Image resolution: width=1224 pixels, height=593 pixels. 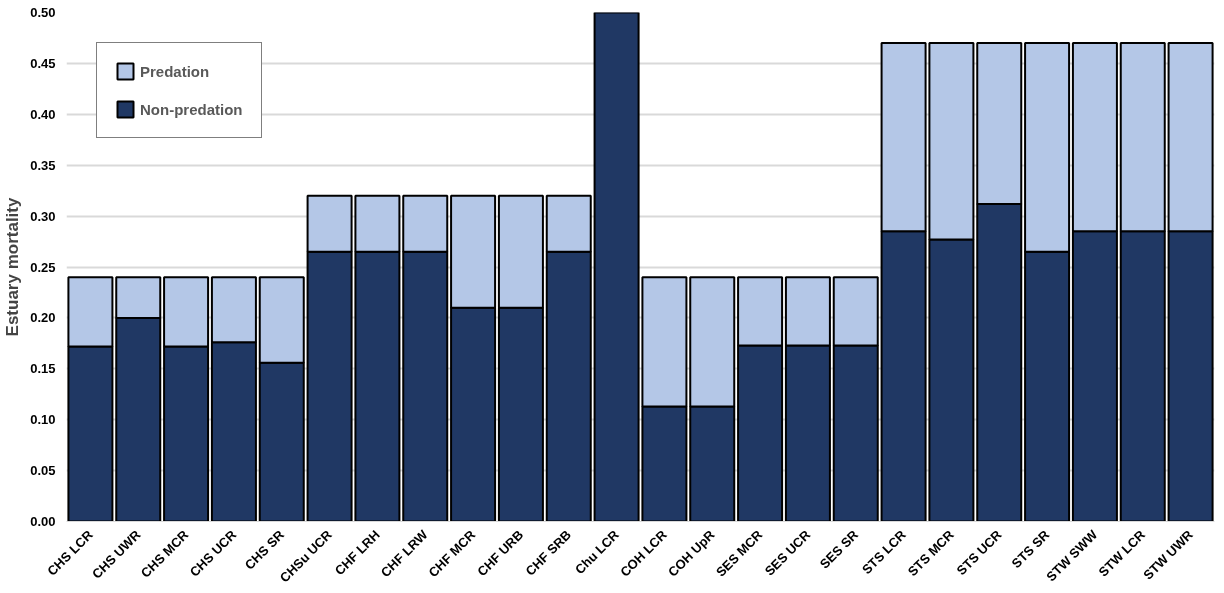 What do you see at coordinates (43, 216) in the screenshot?
I see `y-tick-label: 0.30` at bounding box center [43, 216].